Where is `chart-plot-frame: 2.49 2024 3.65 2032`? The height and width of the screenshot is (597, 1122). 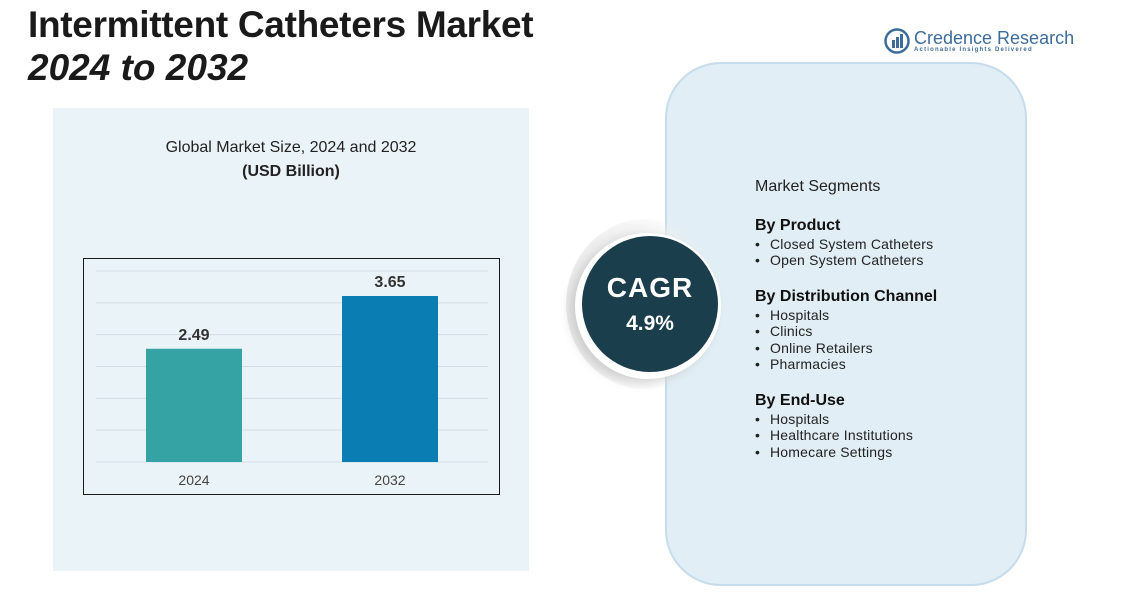 chart-plot-frame: 2.49 2024 3.65 2032 is located at coordinates (291, 376).